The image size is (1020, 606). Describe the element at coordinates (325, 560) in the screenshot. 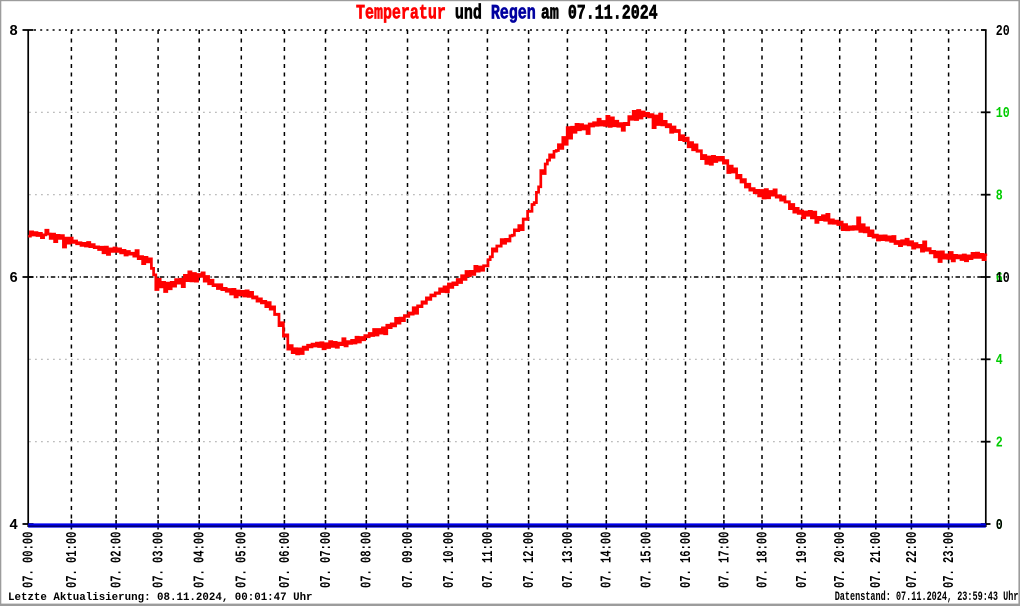

I see `svg-text: 07. 07:00` at that location.